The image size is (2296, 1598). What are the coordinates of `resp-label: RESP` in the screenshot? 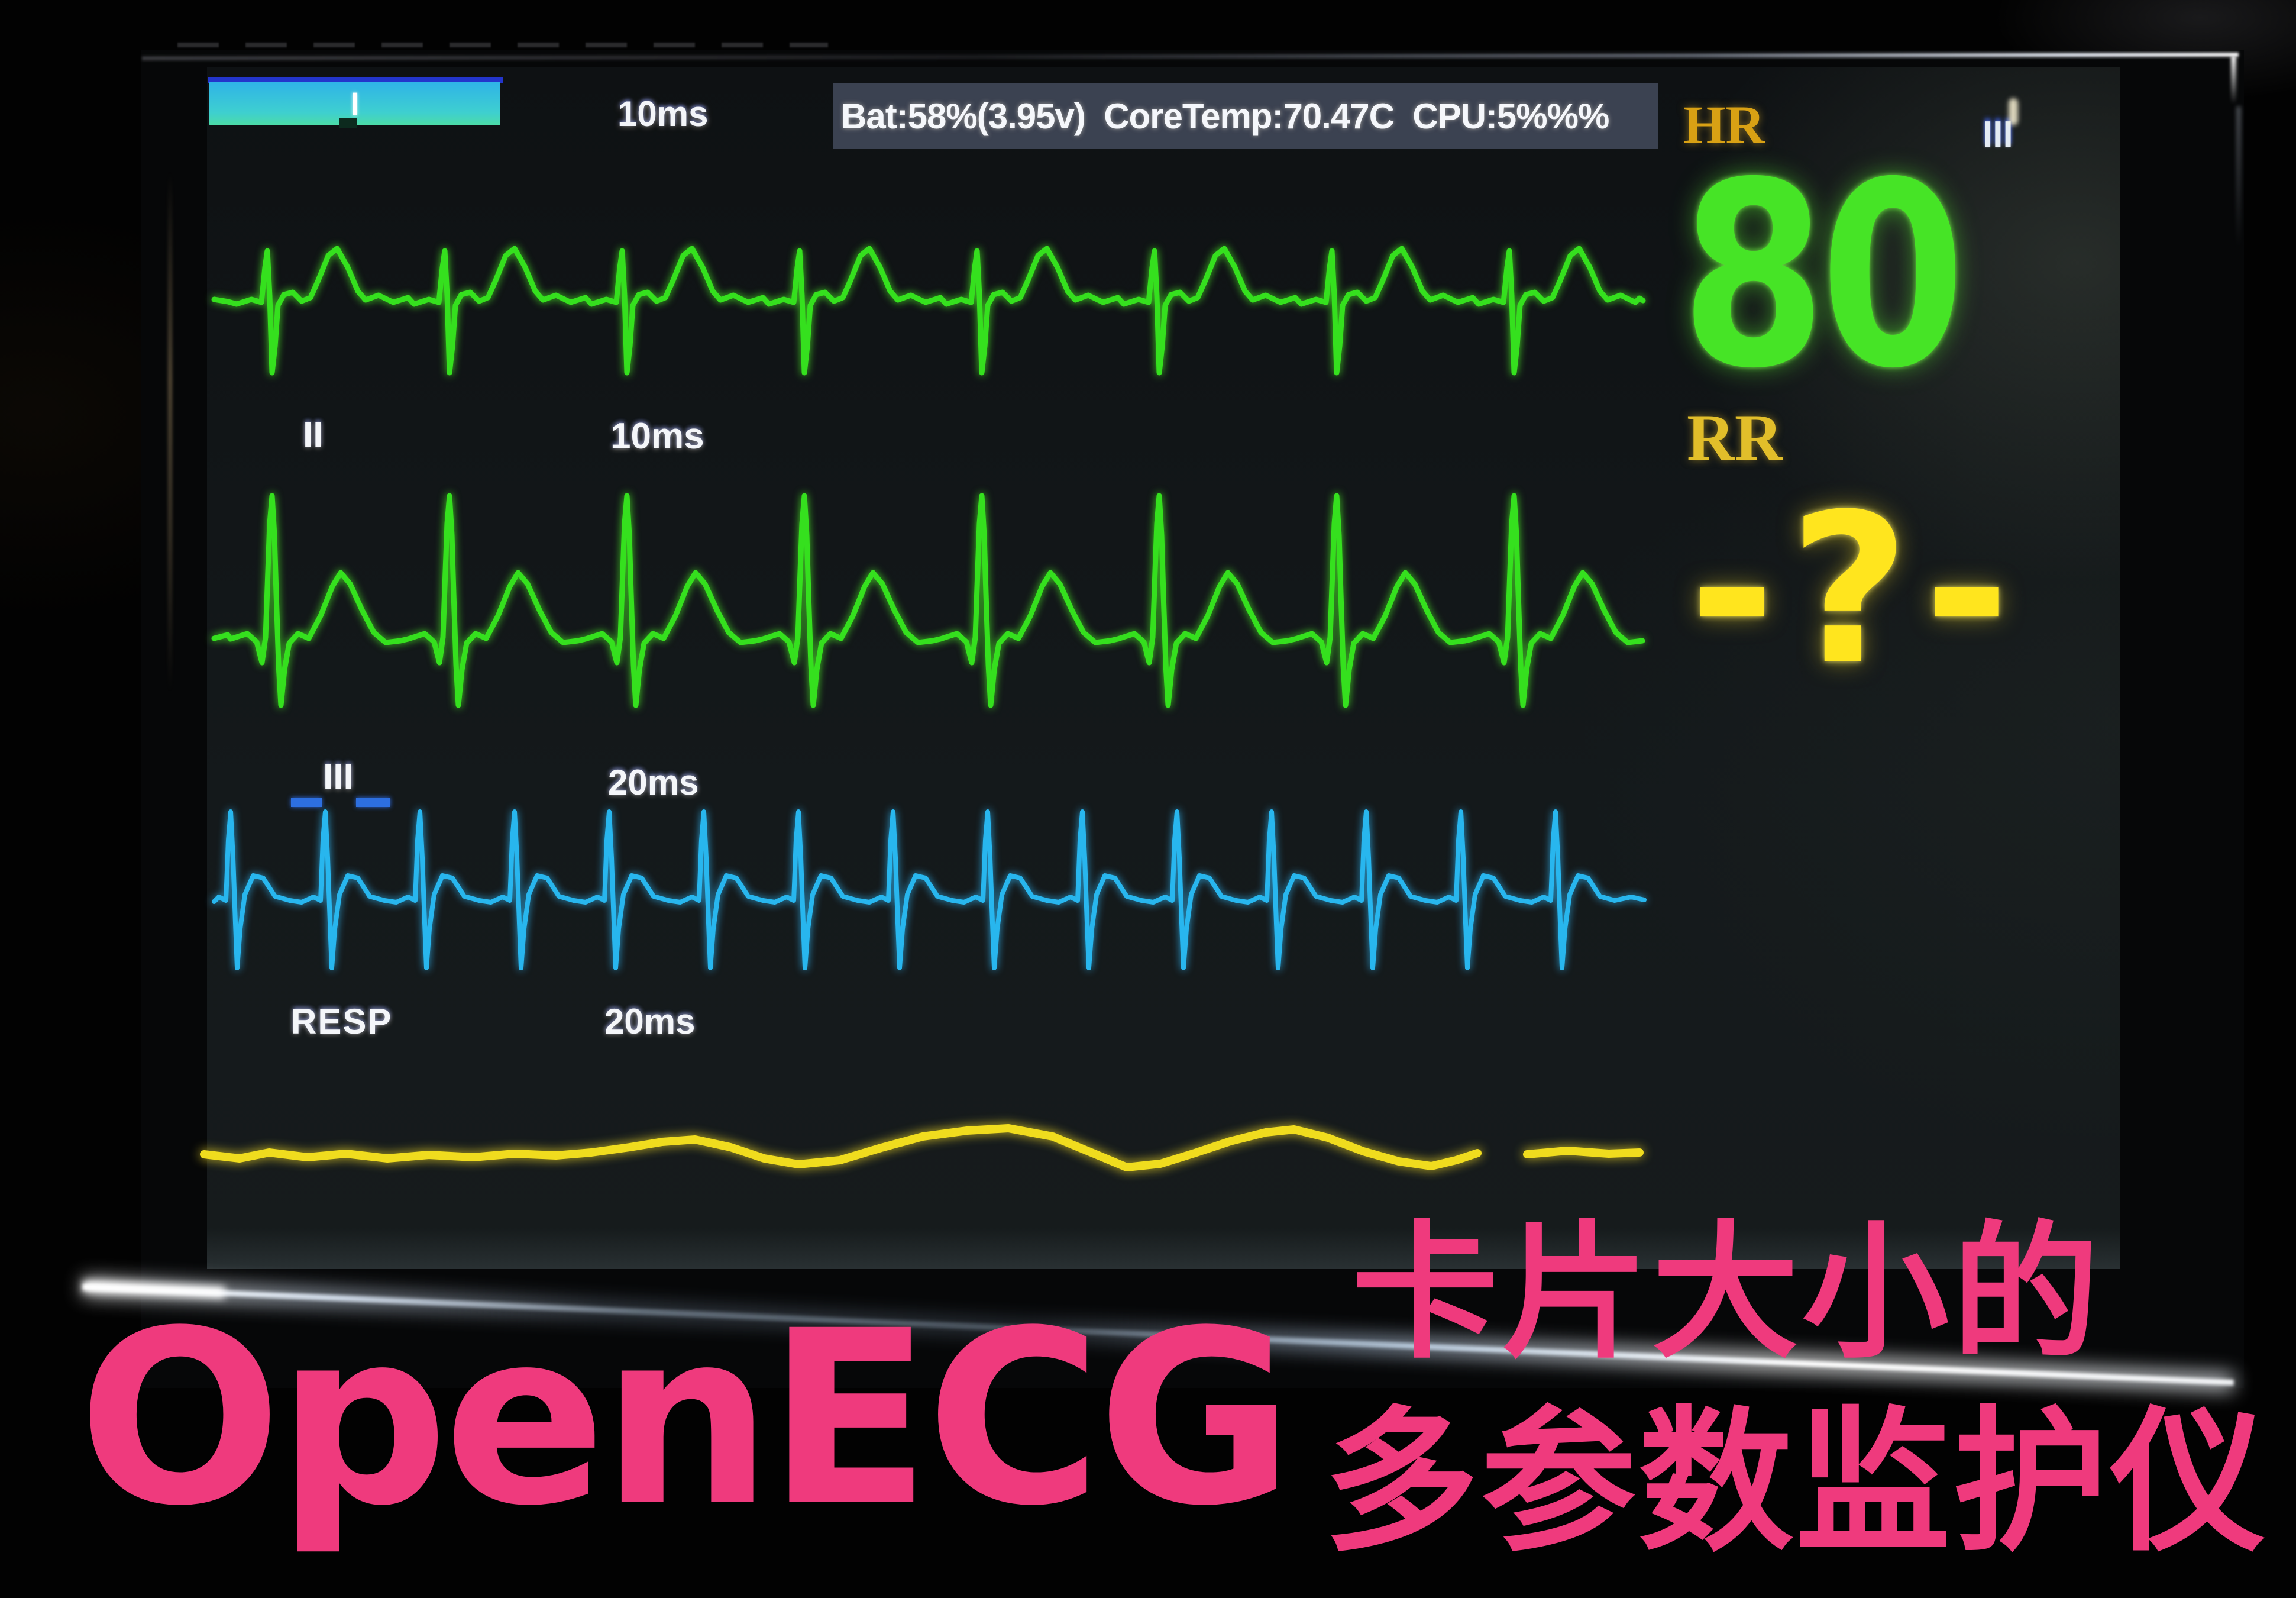 It's located at (342, 1021).